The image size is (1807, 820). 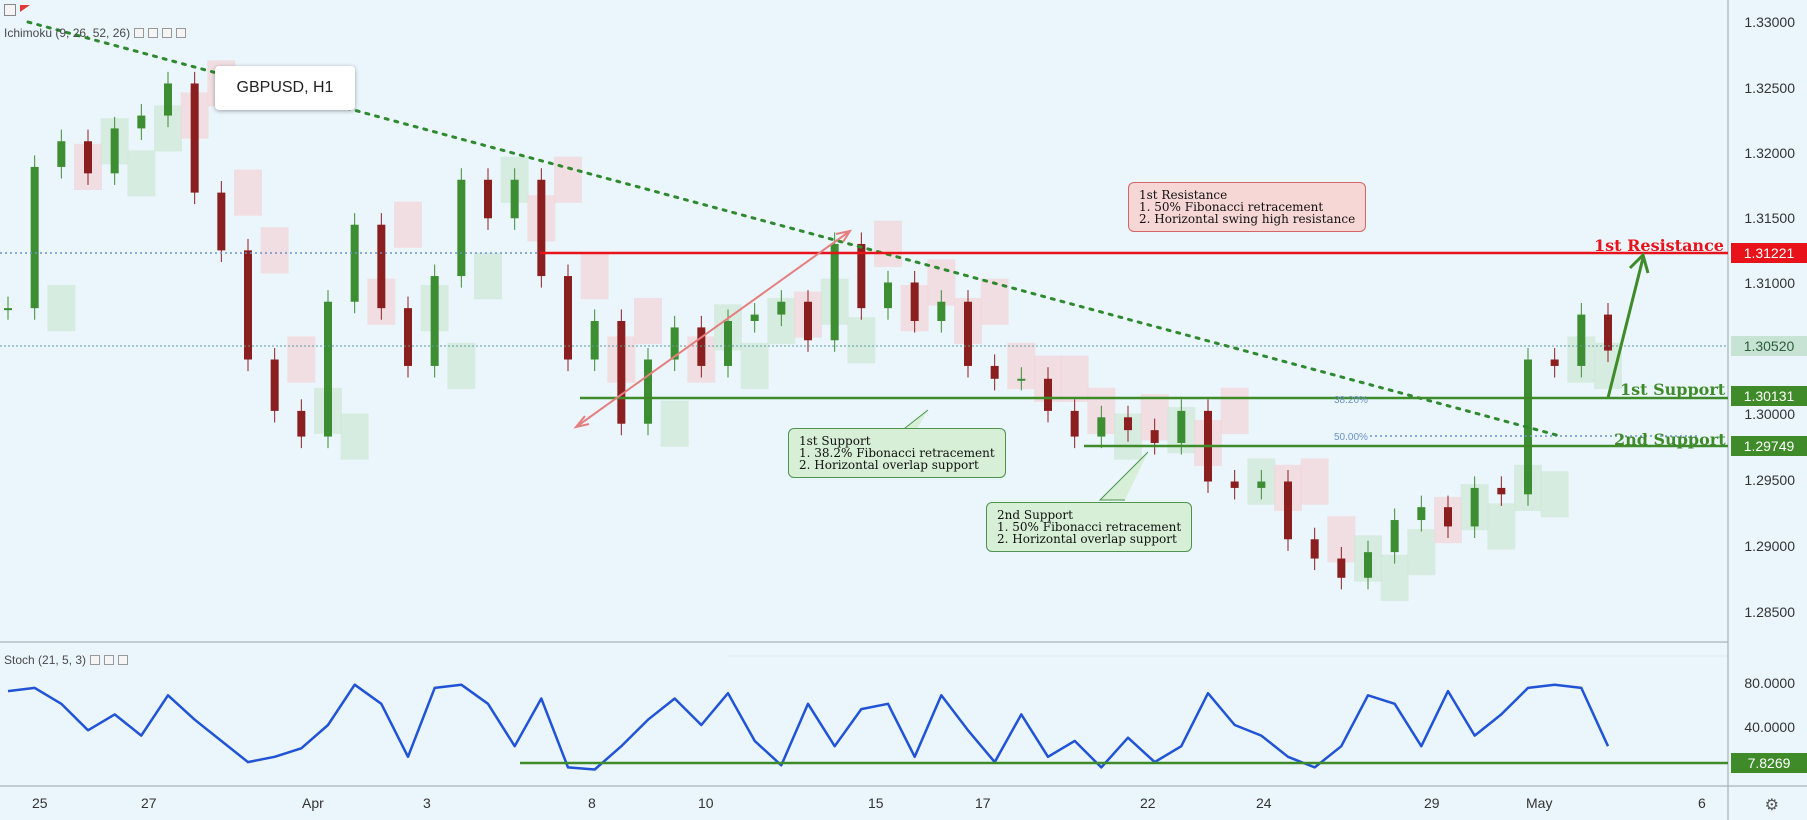 What do you see at coordinates (581, 422) in the screenshot?
I see `fib-arrow-head-start` at bounding box center [581, 422].